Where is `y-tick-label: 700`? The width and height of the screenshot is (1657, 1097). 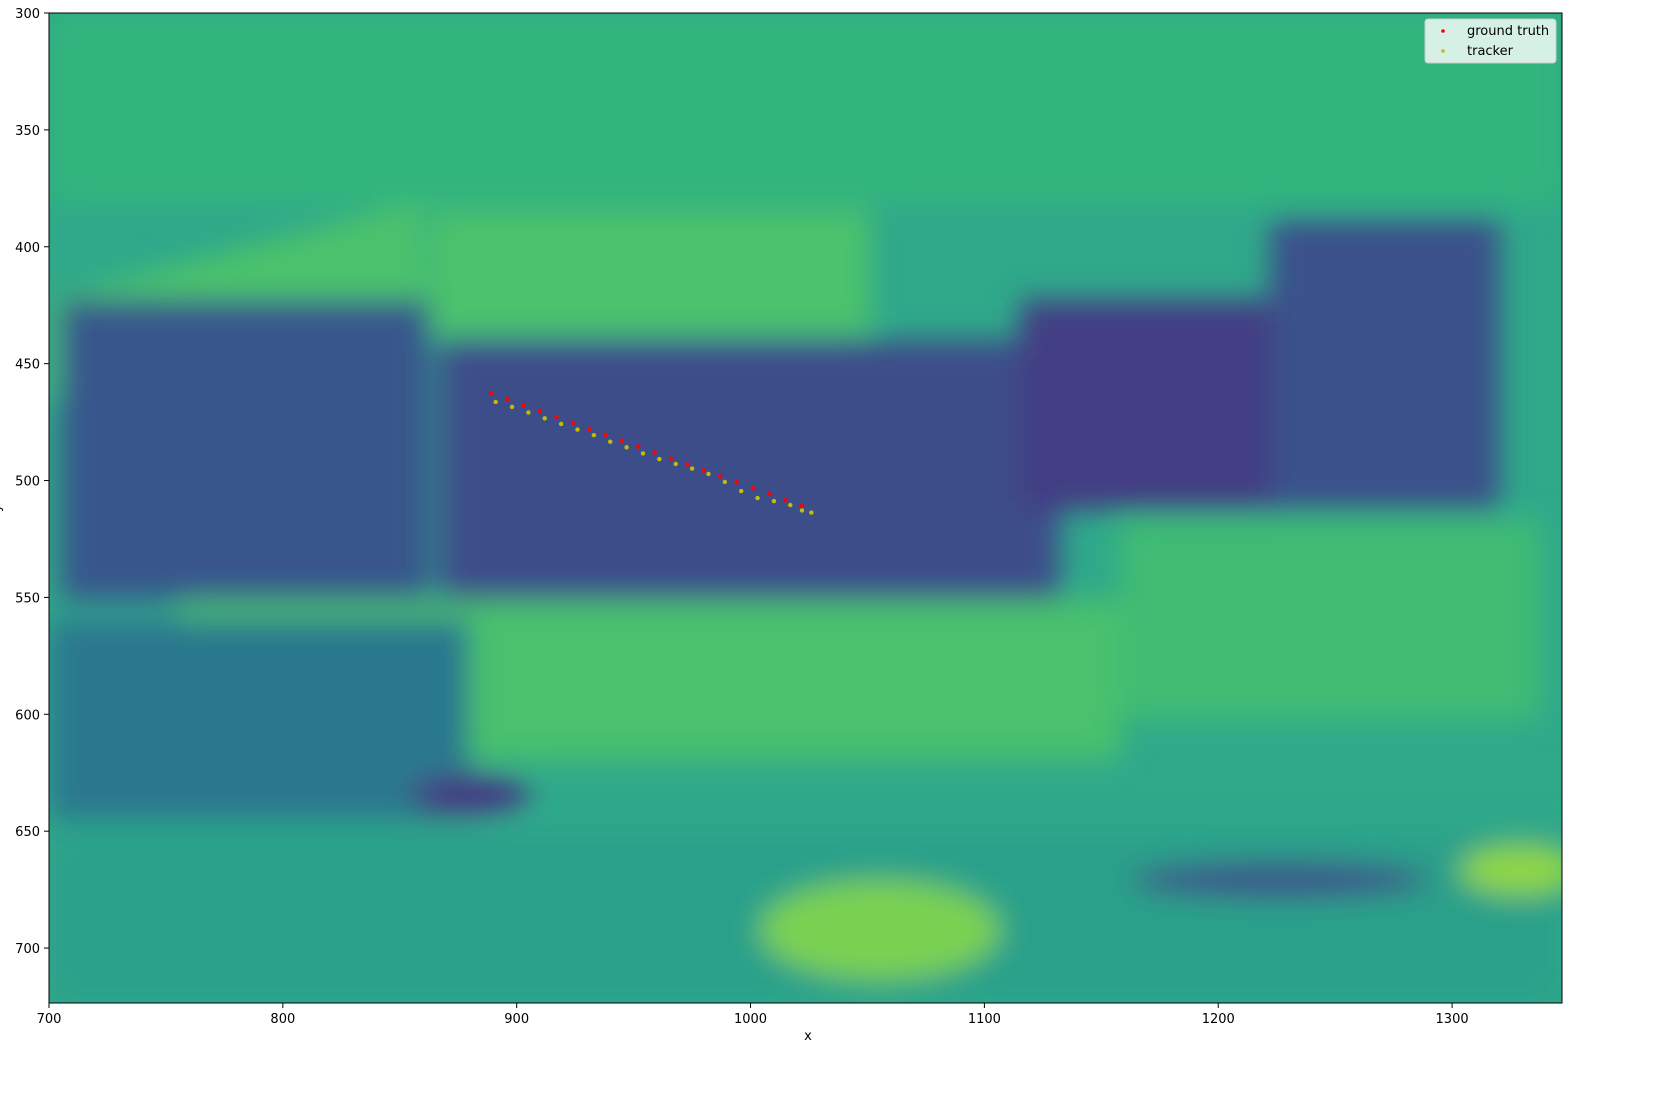
y-tick-label: 700 is located at coordinates (27, 949).